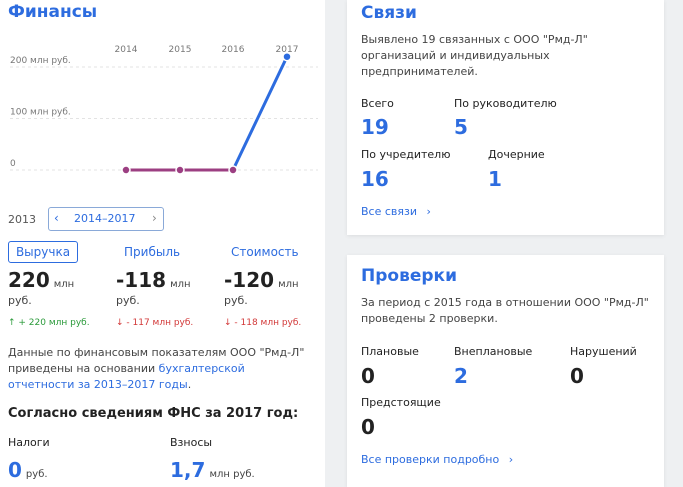 Image resolution: width=683 pixels, height=487 pixels. Describe the element at coordinates (389, 211) in the screenshot. I see `all-connections-label: Все связи` at that location.